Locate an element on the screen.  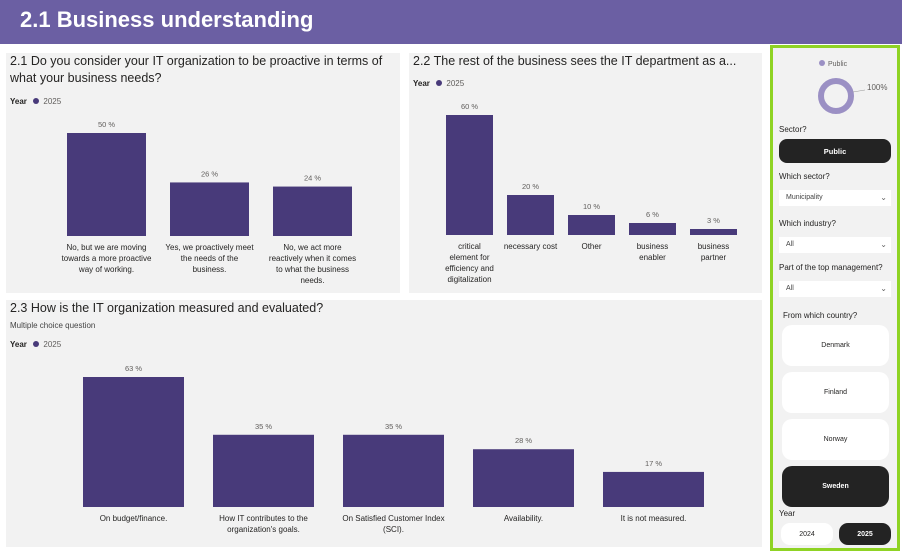
top-management-dropdown: All ⌄ is located at coordinates (835, 289).